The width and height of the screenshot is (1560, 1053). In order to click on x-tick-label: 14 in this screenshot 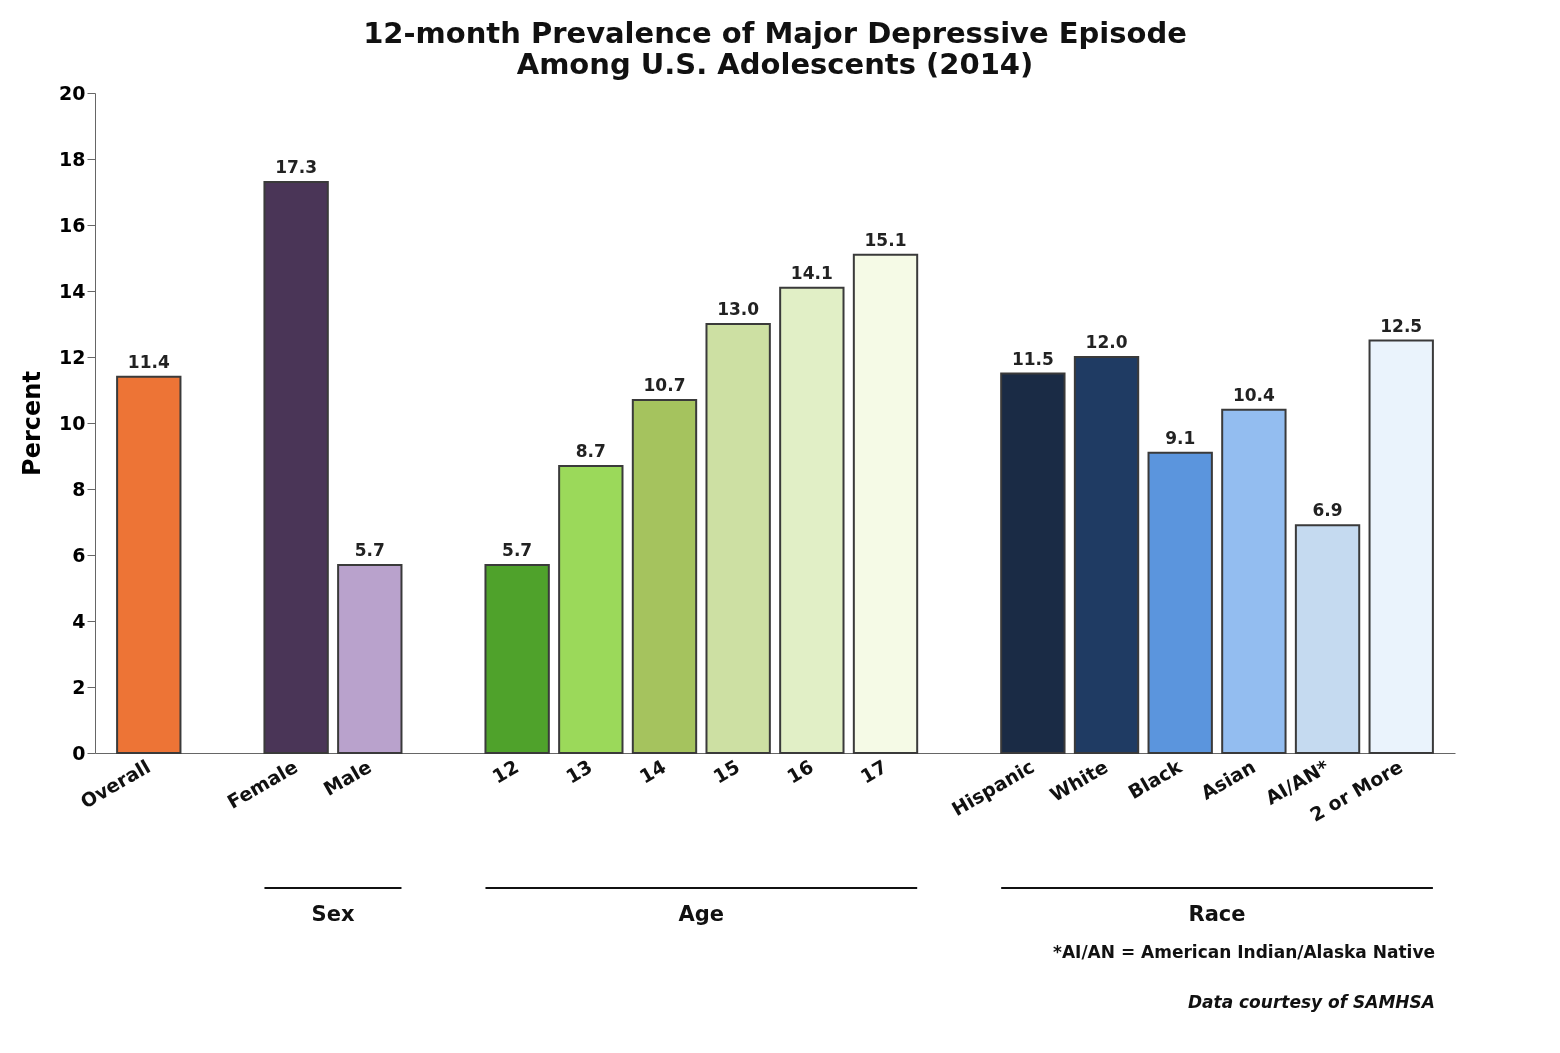, I will do `click(652, 771)`.